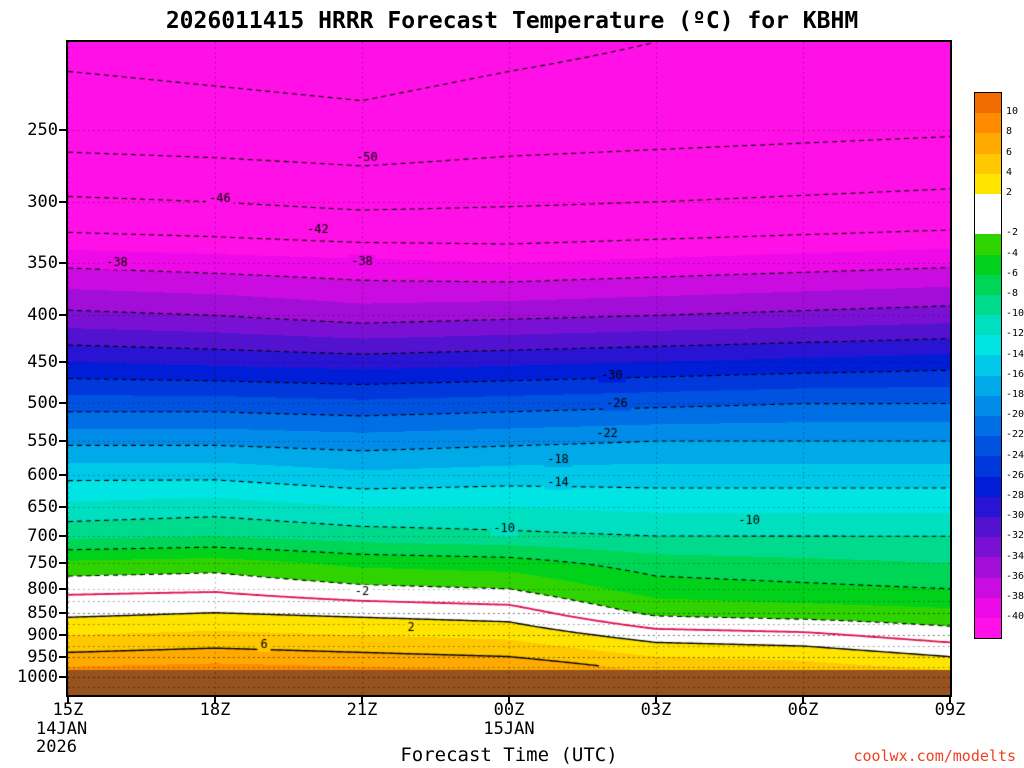 This screenshot has width=1024, height=768. I want to click on y-tick-label: 650, so click(42, 506).